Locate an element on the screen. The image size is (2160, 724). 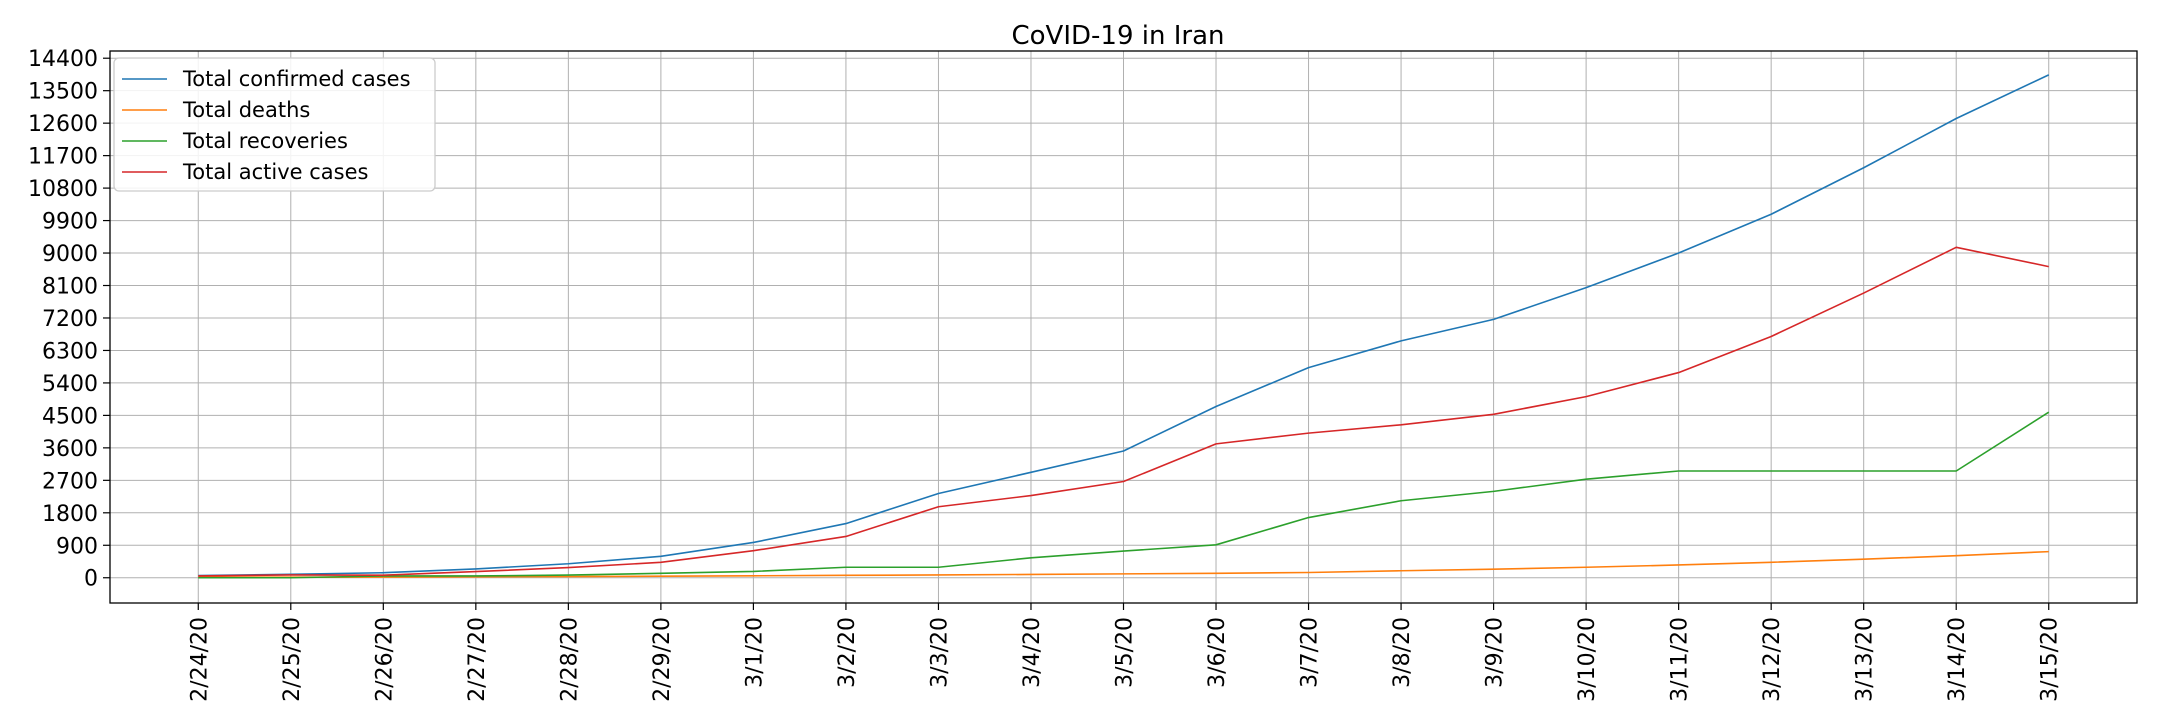
series-line is located at coordinates (1123, 564).